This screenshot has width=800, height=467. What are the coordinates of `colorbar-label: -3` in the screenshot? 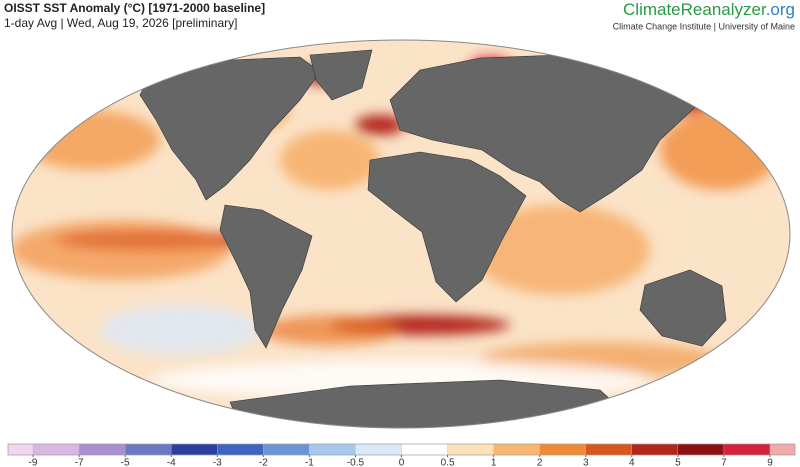 It's located at (217, 462).